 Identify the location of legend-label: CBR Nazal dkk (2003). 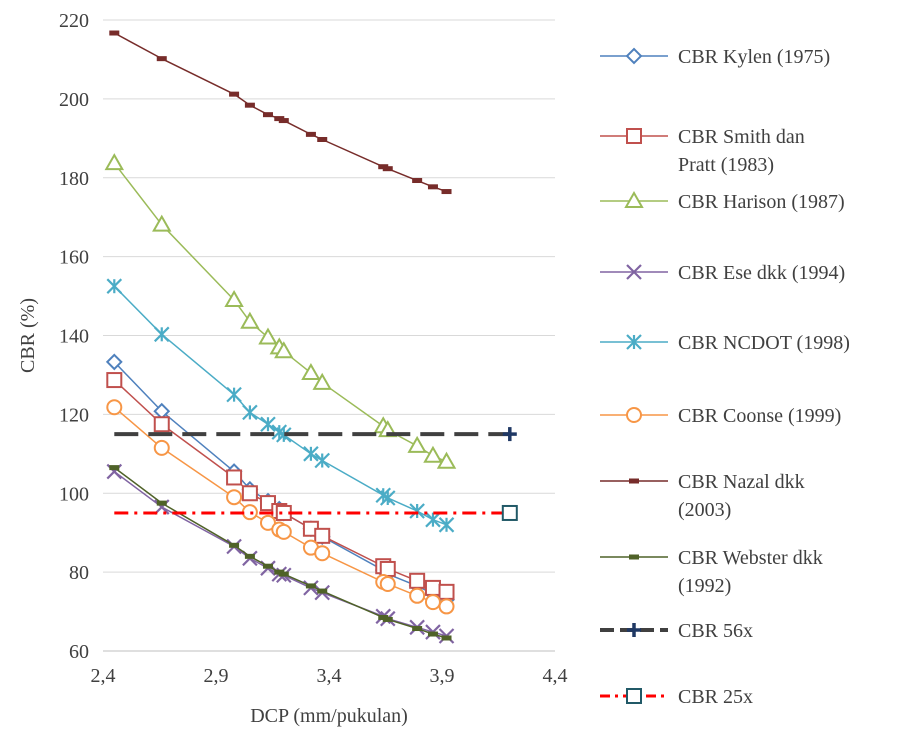
(741, 496).